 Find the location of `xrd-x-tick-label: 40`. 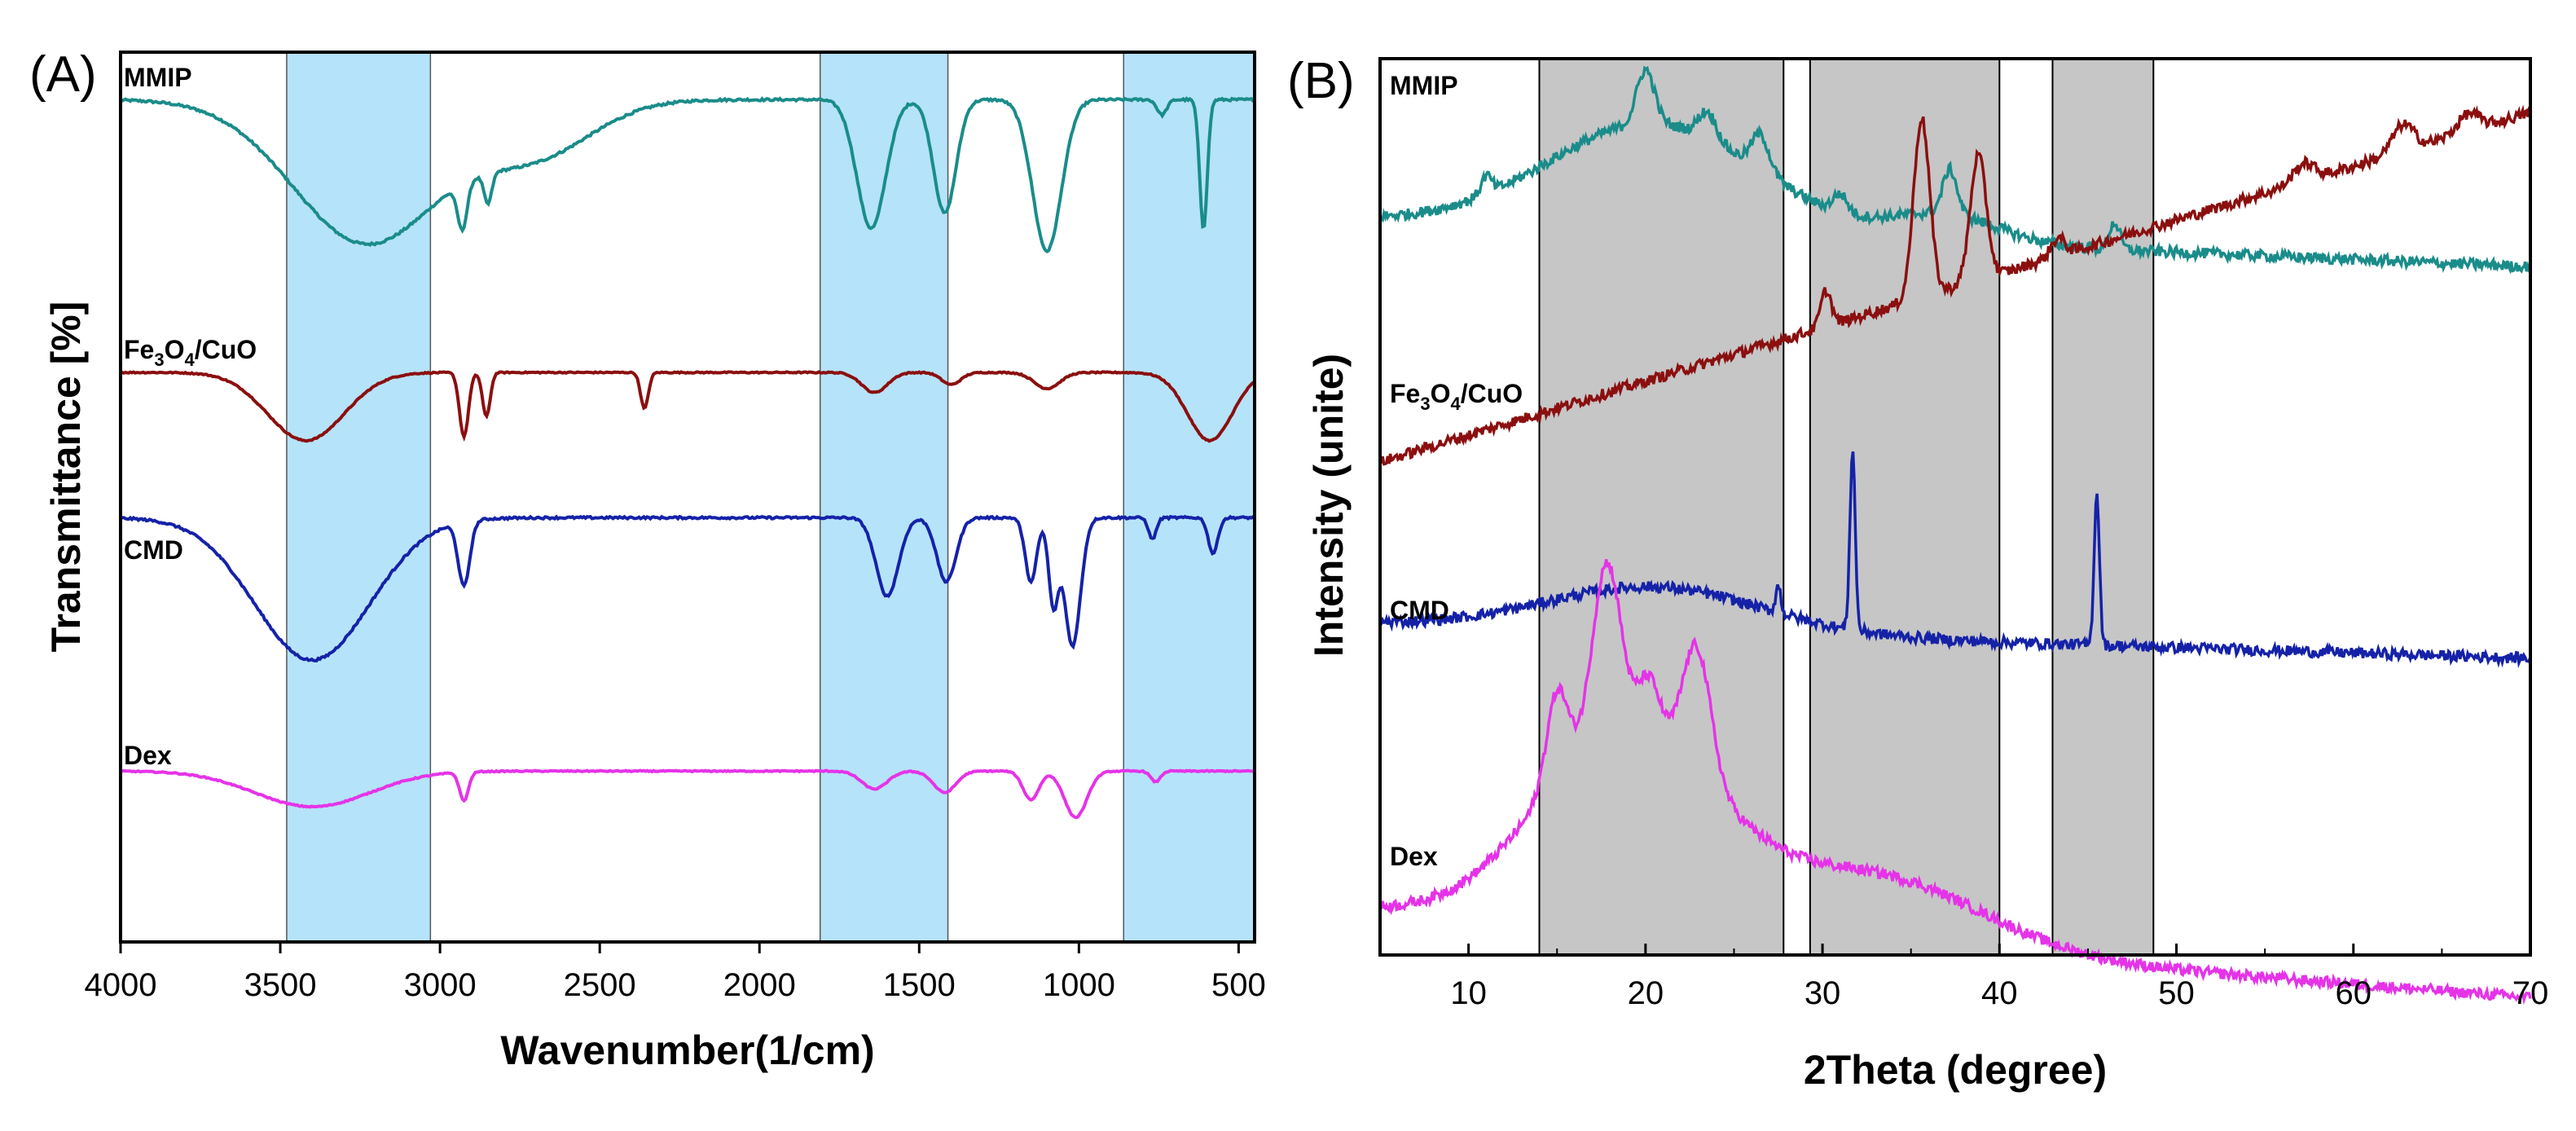

xrd-x-tick-label: 40 is located at coordinates (1999, 993).